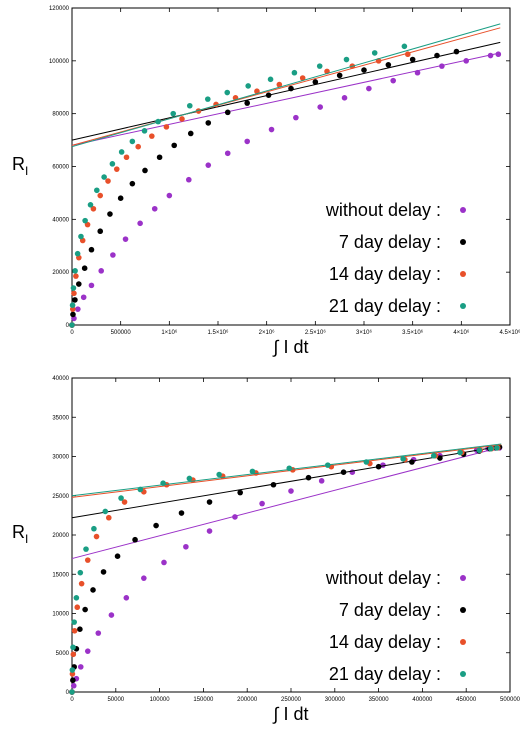  I want to click on y-tick-label: 40000, so click(60, 220).